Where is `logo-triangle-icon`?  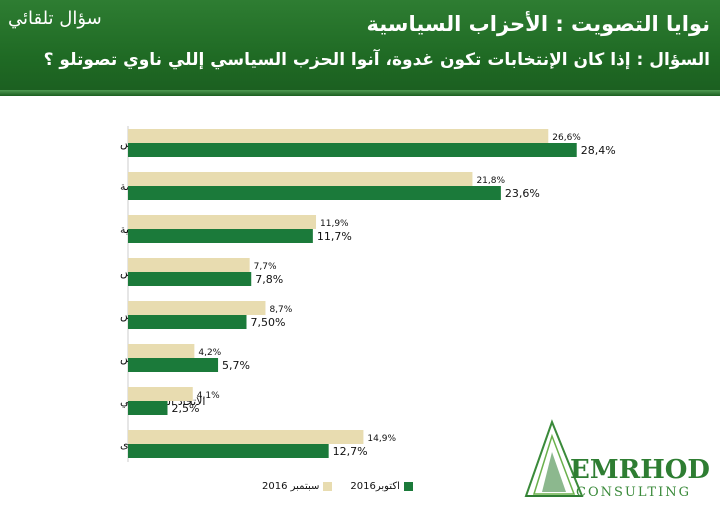 logo-triangle-icon is located at coordinates (554, 458).